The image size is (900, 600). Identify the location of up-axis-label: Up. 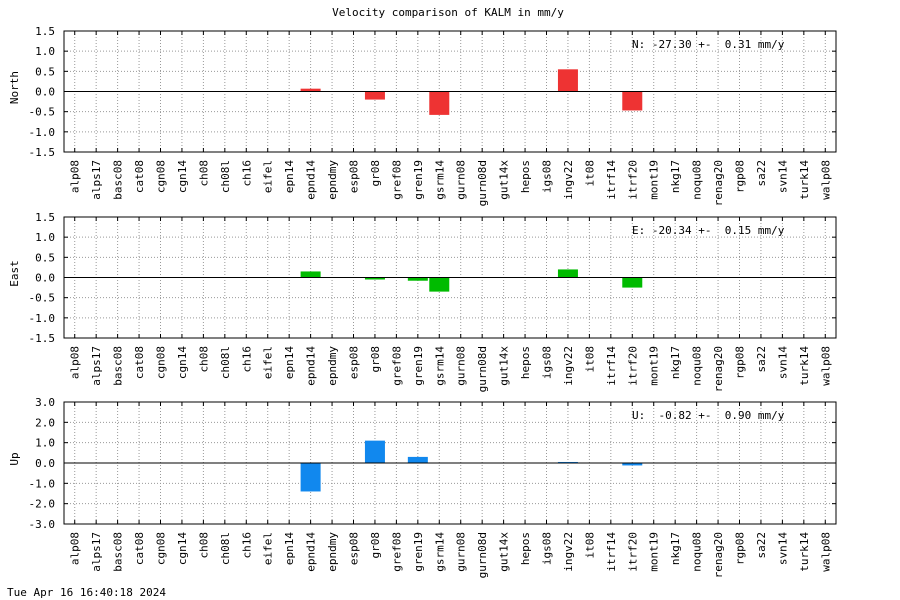
(14, 458).